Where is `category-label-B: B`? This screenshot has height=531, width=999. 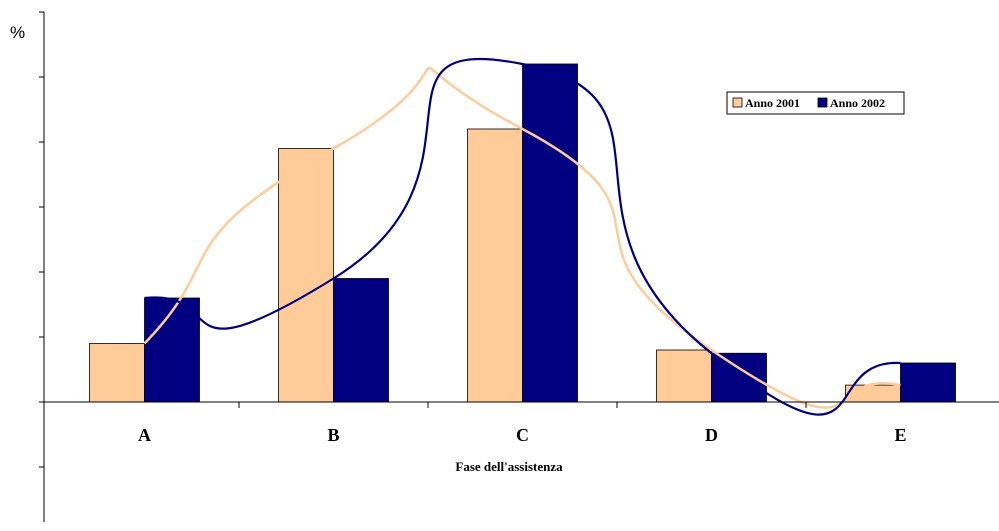
category-label-B: B is located at coordinates (333, 435).